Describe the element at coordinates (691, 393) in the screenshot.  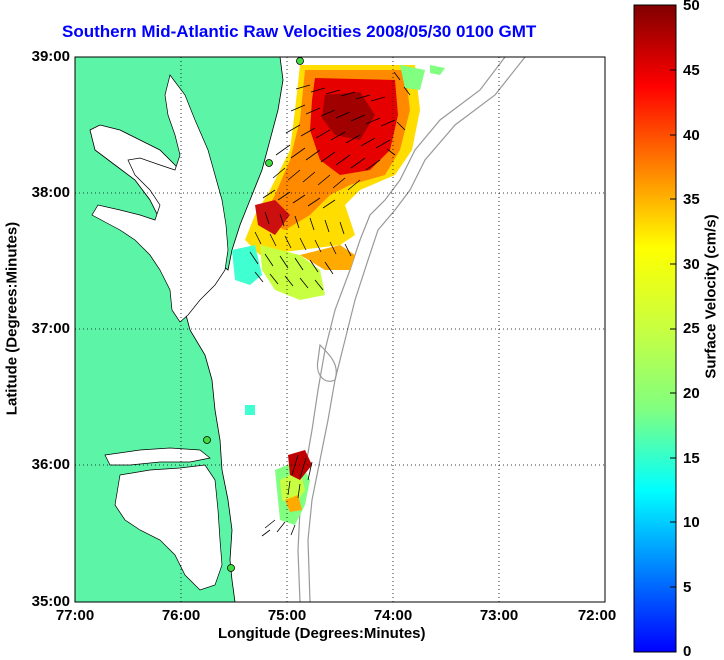
I see `colorbar-tick: 20` at that location.